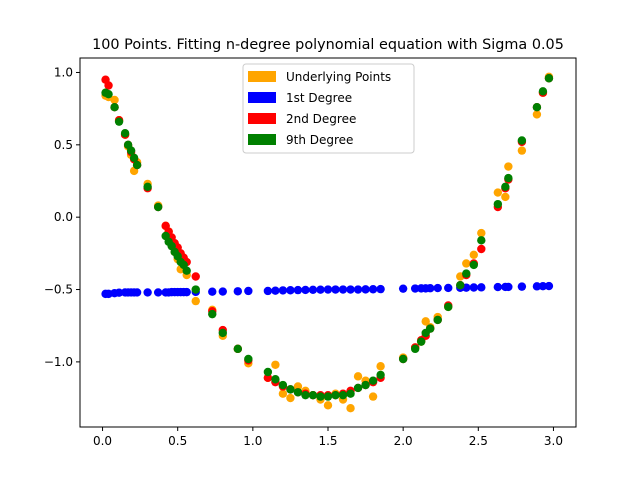  I want to click on legend-label: Underlying Points, so click(338, 77).